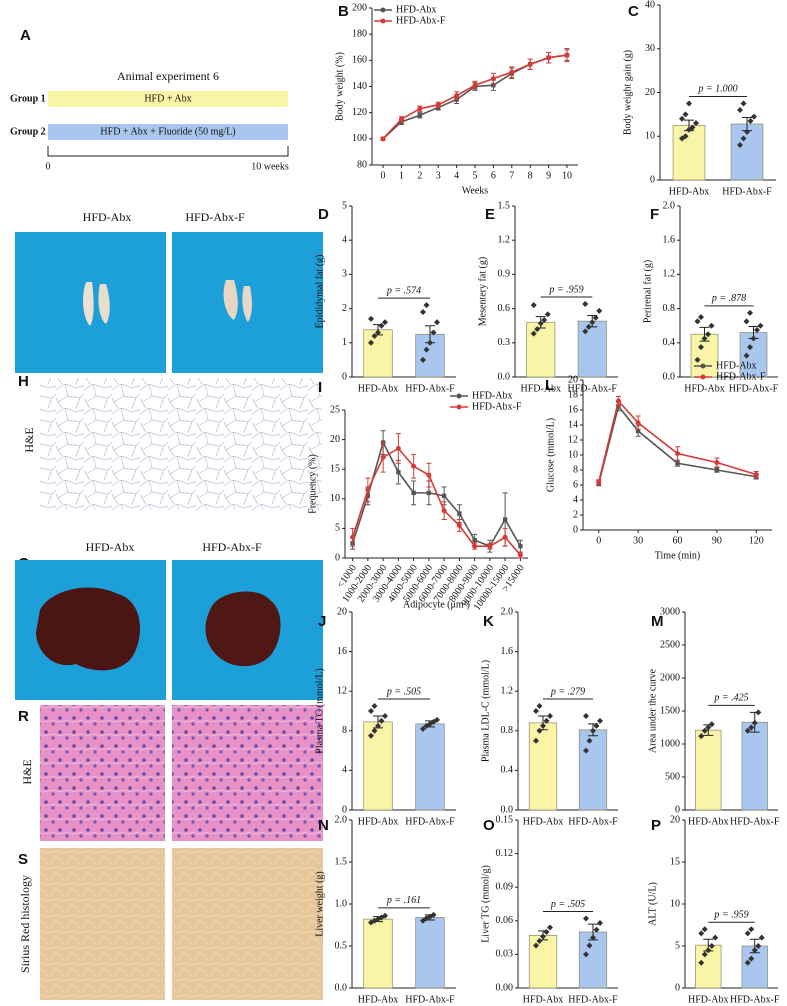 The width and height of the screenshot is (787, 1006). Describe the element at coordinates (167, 131) in the screenshot. I see `treatment-label: HFD + Abx + Fluoride (50 mg/L)` at that location.